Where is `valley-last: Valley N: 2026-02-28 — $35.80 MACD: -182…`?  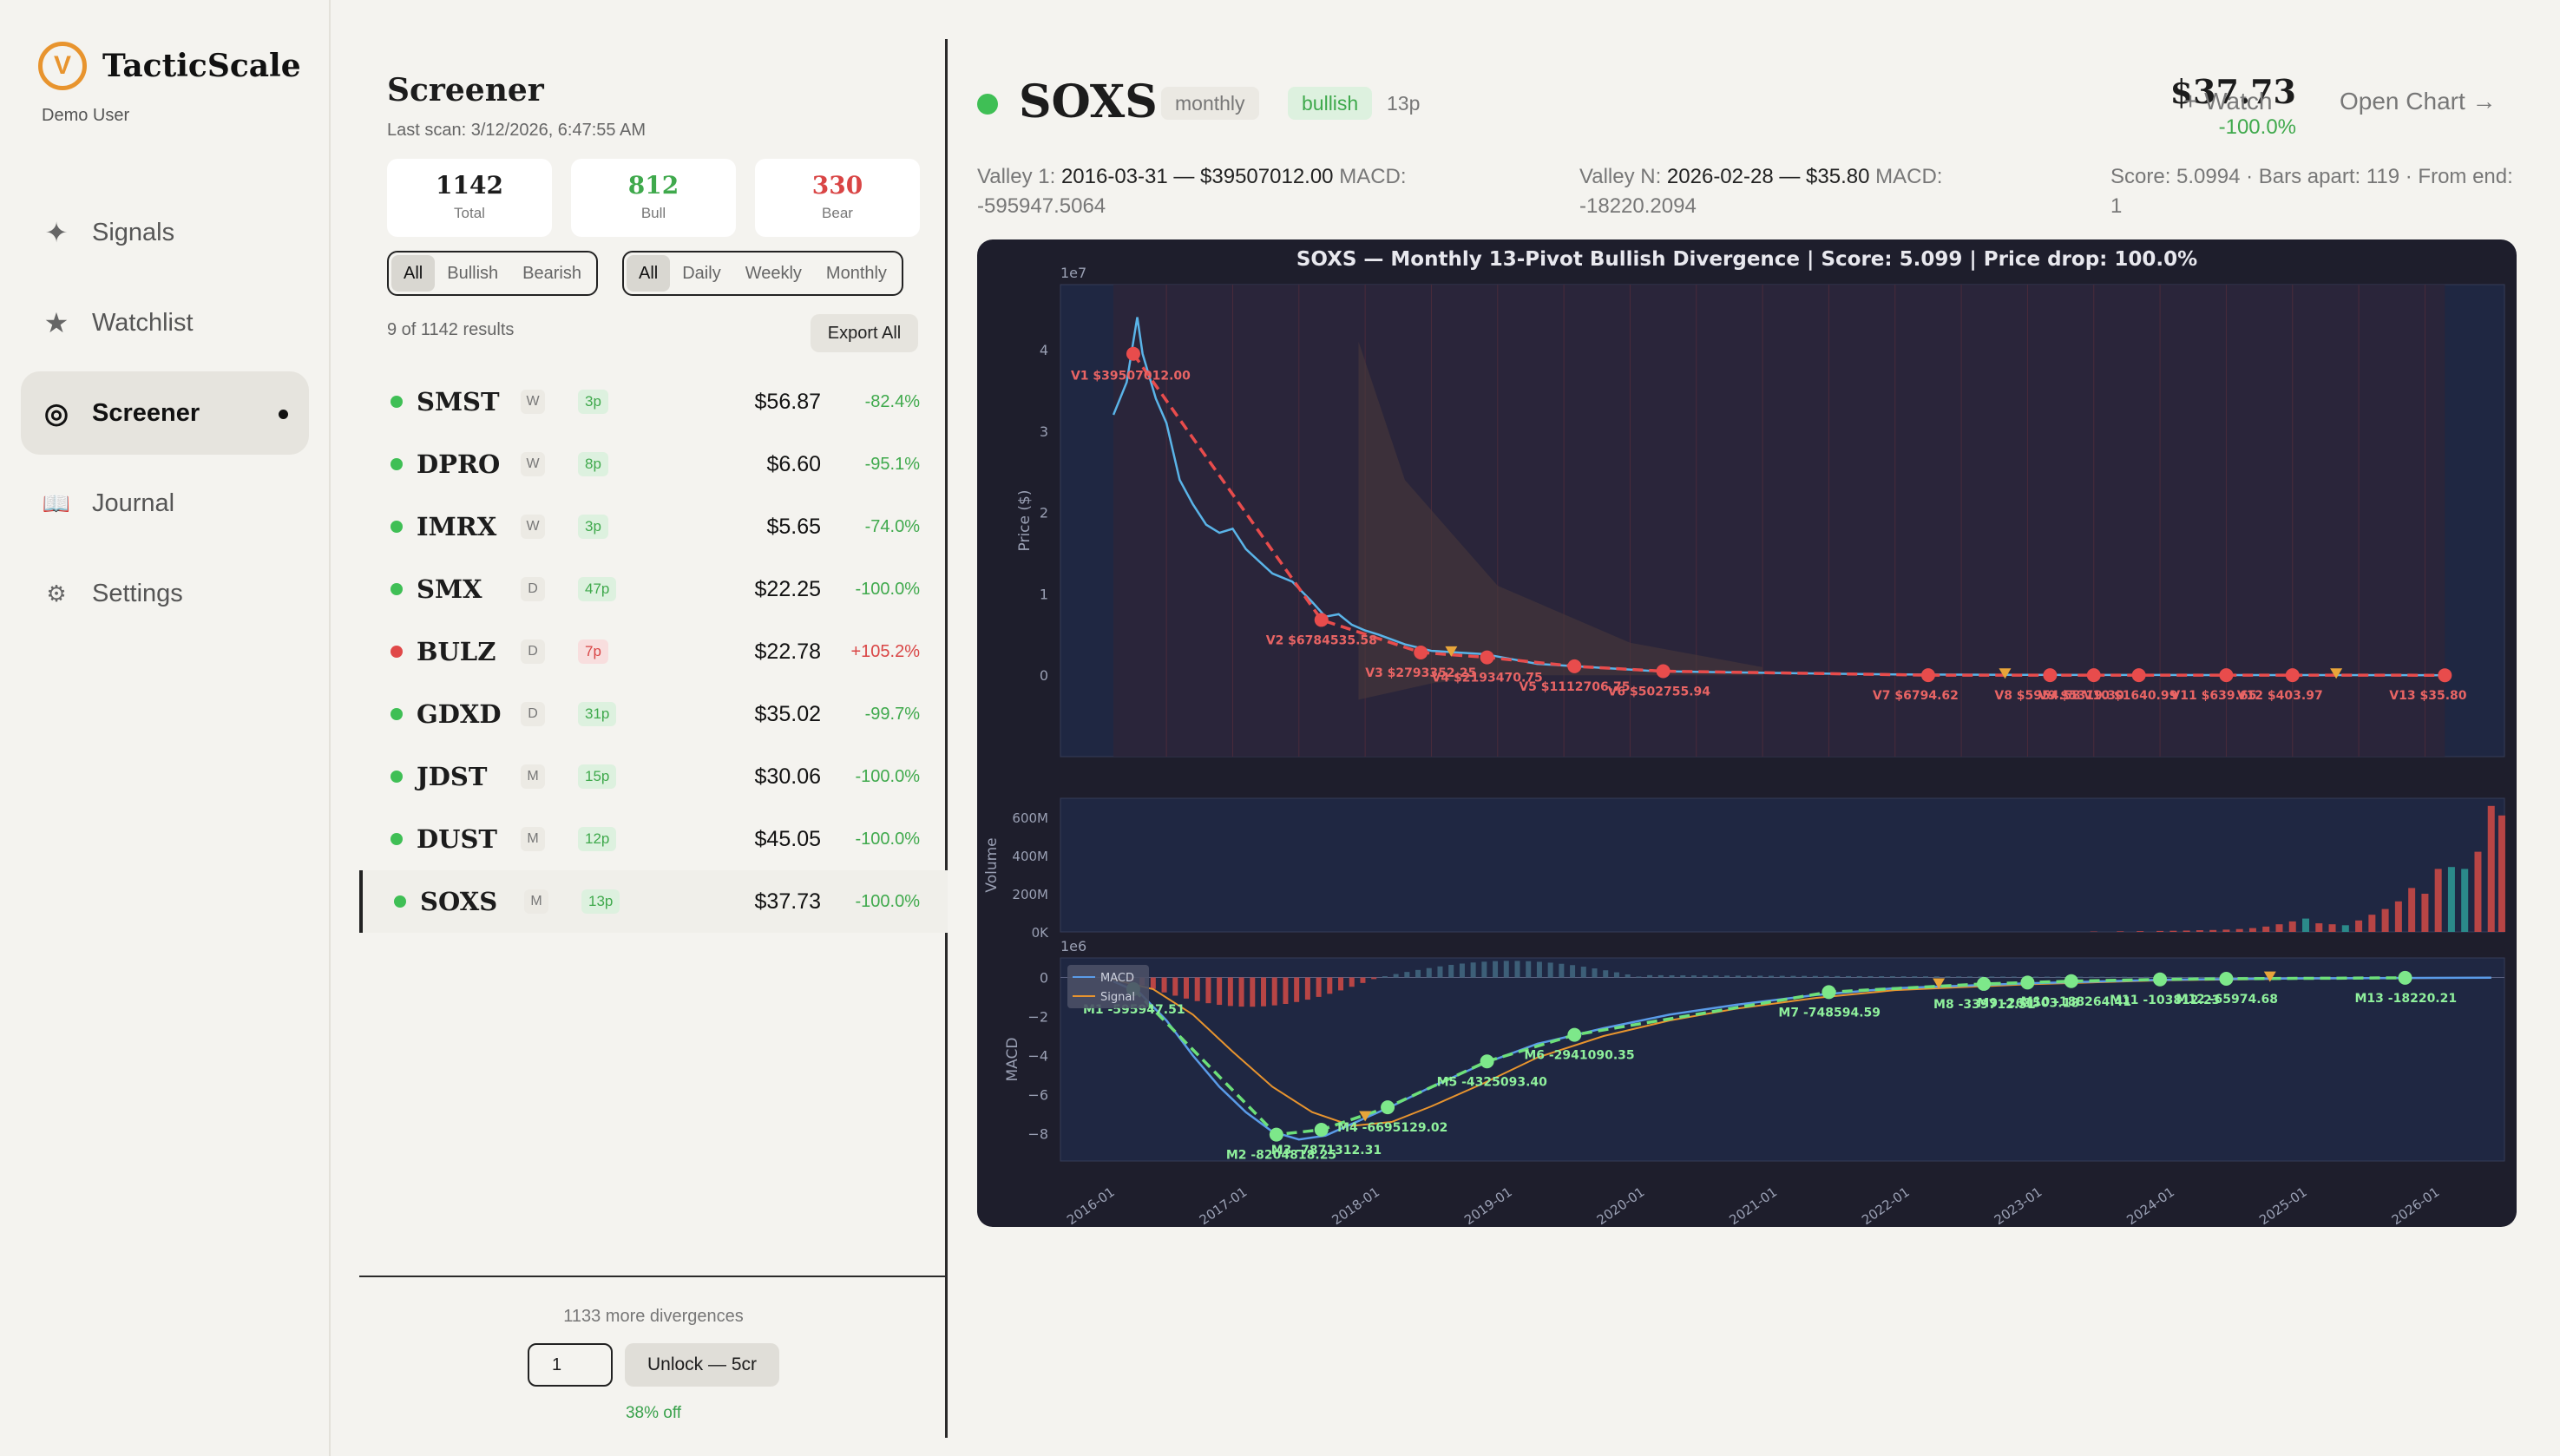
valley-last: Valley N: 2026-02-28 — $35.80 MACD: -182… is located at coordinates (1796, 191).